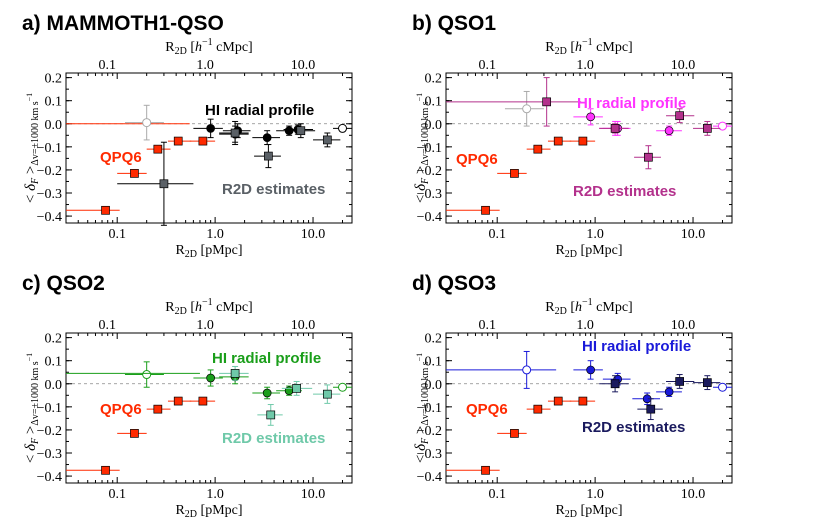 The height and width of the screenshot is (519, 830). I want to click on y-axis-label-F: F, so click(35, 441).